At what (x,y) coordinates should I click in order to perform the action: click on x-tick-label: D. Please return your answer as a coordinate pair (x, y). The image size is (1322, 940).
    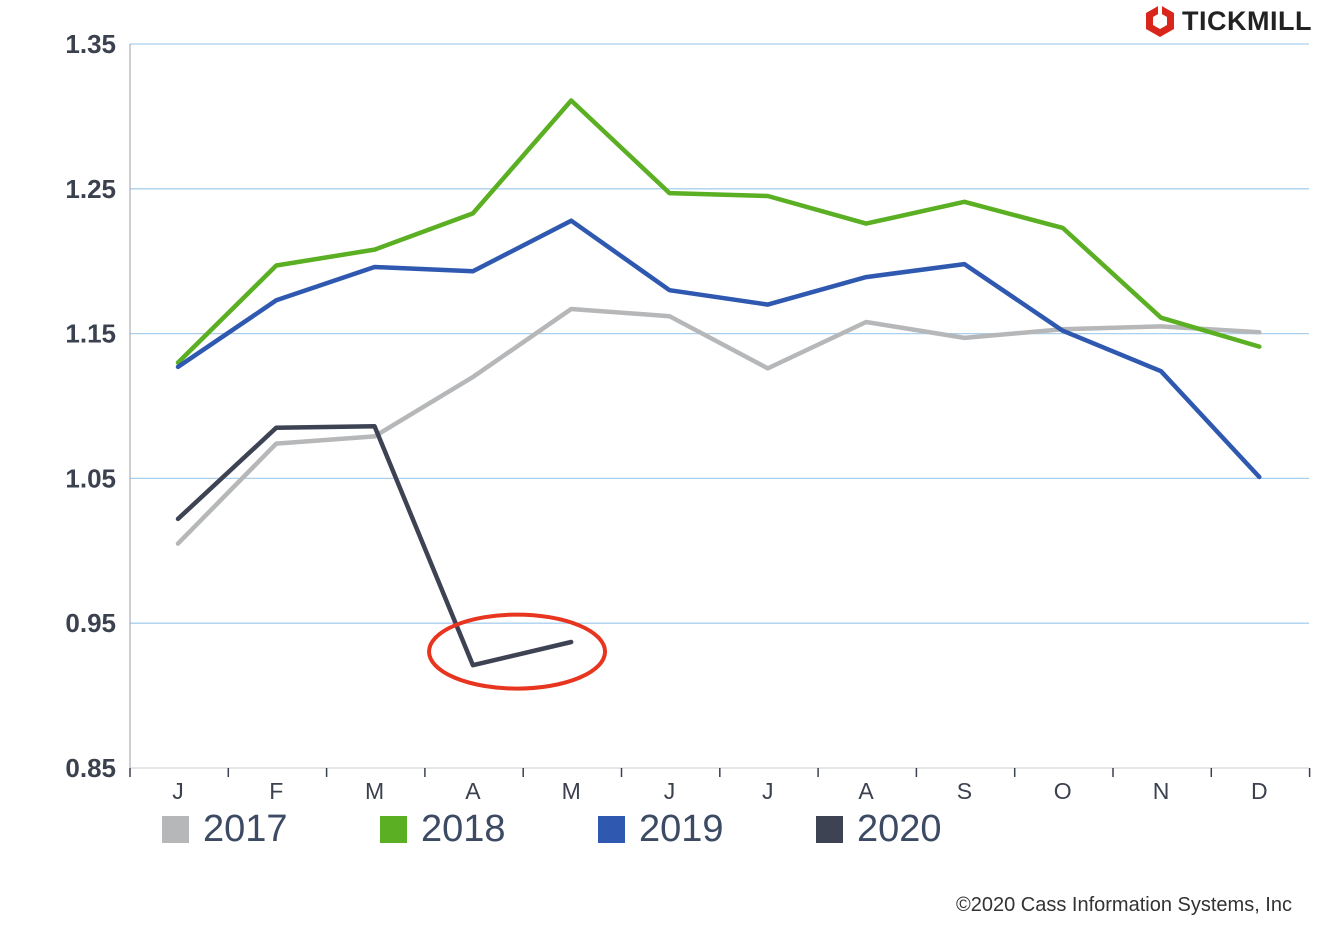
    Looking at the image, I should click on (1259, 791).